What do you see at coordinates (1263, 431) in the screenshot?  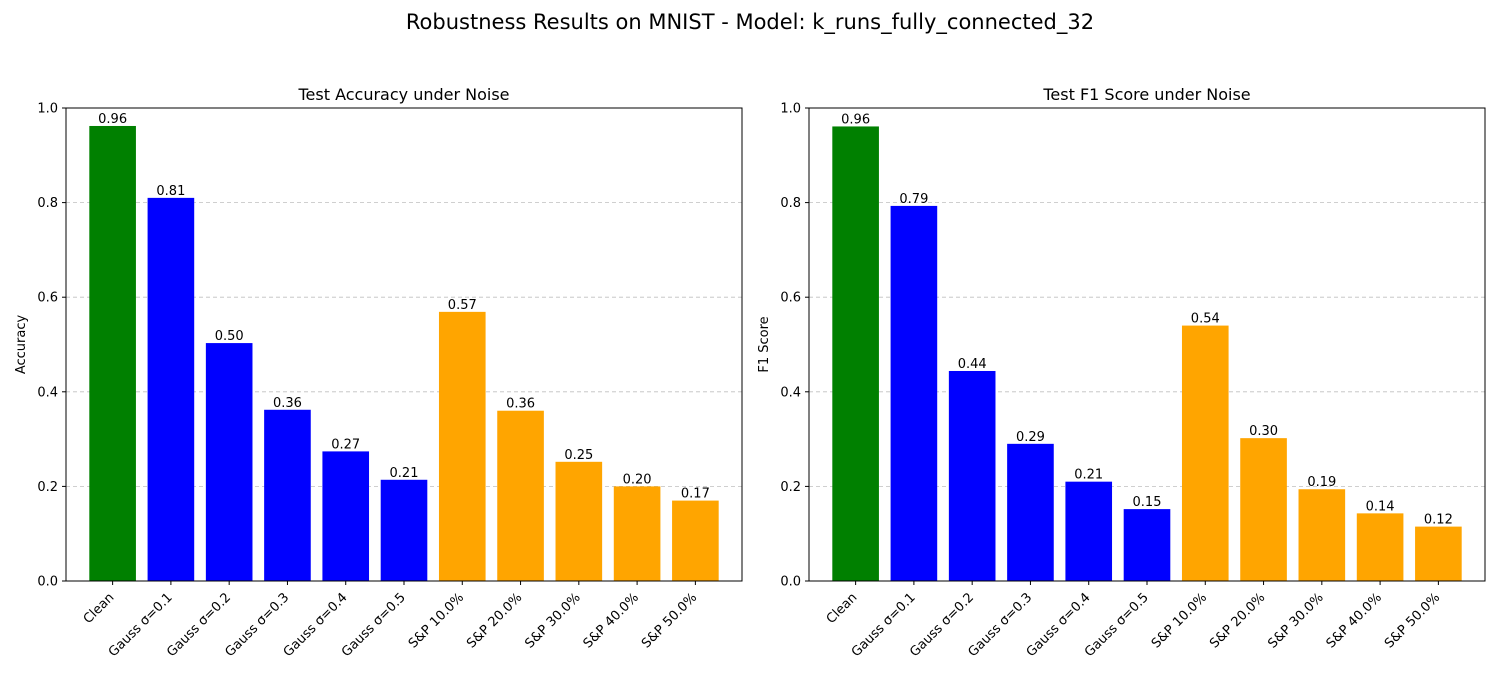 I see `data-label: 0.30` at bounding box center [1263, 431].